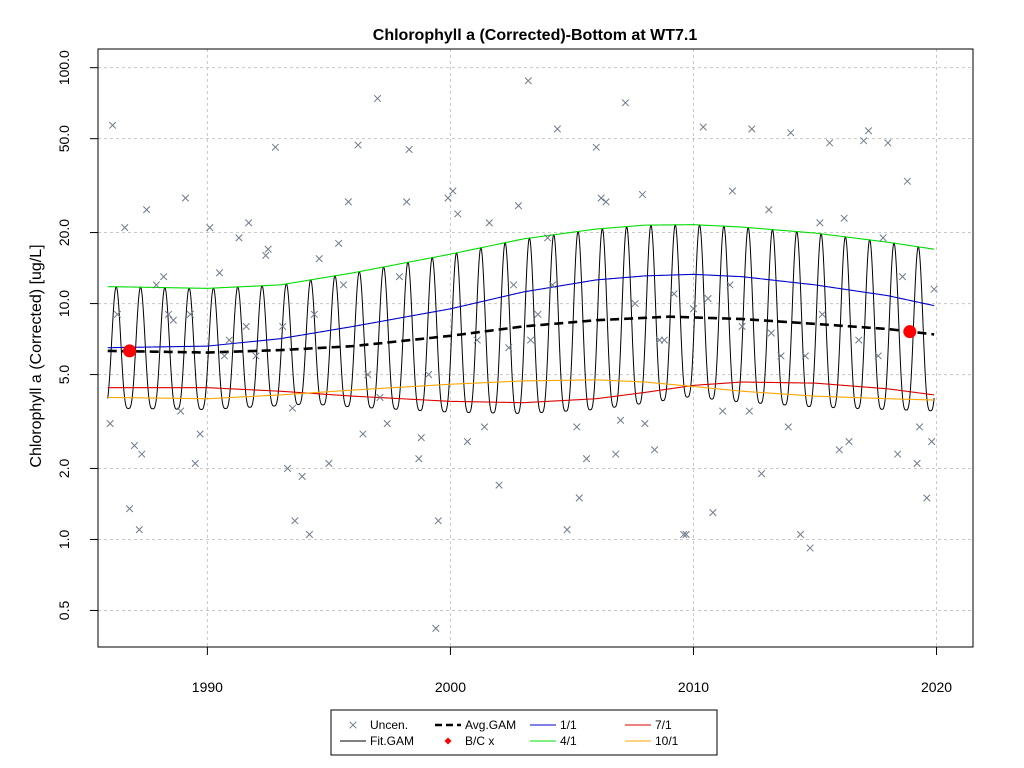  What do you see at coordinates (207, 687) in the screenshot?
I see `x-tick-label: 1990` at bounding box center [207, 687].